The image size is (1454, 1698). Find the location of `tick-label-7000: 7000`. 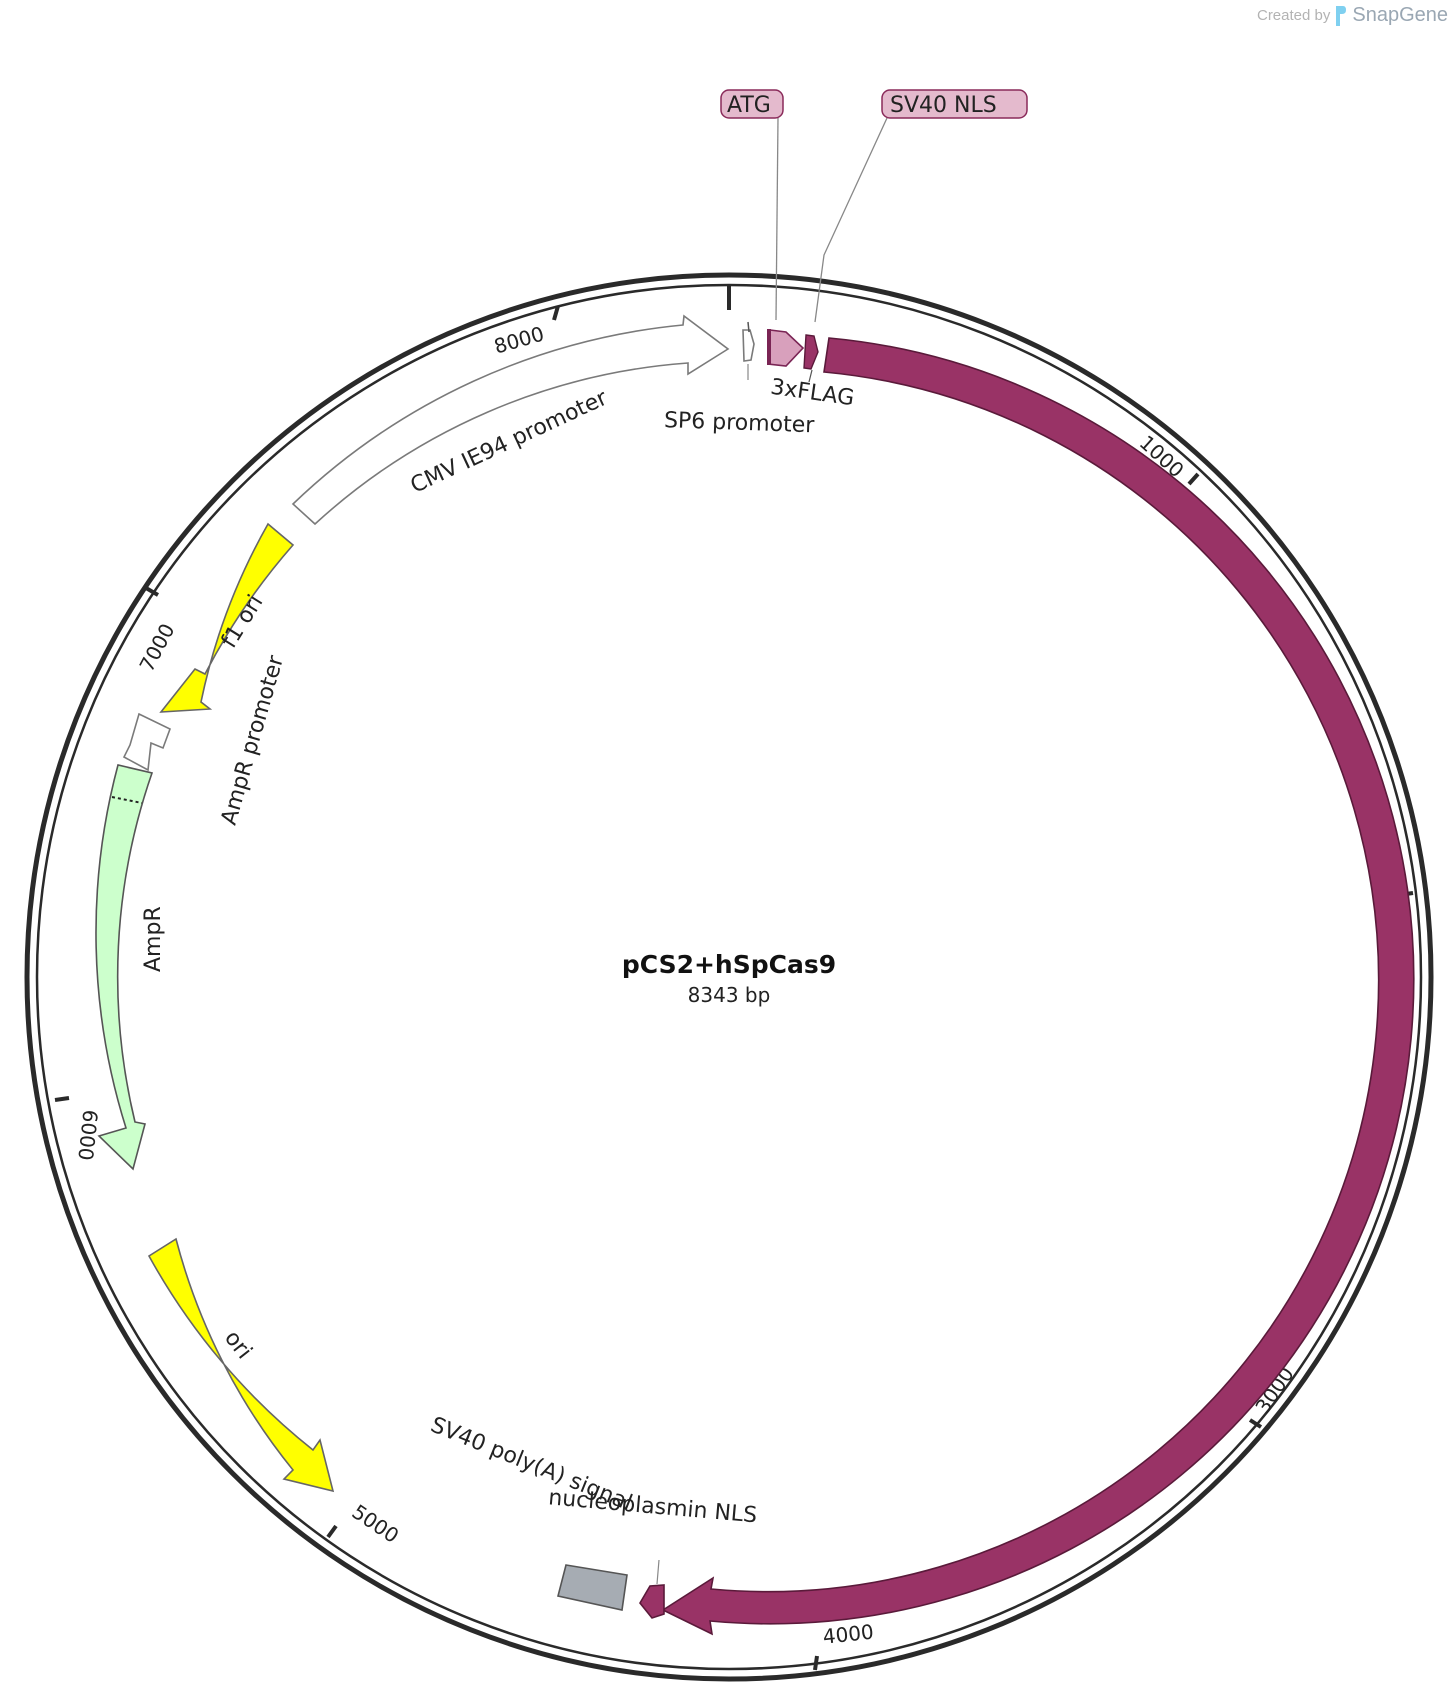

tick-label-7000: 7000 is located at coordinates (156, 647).